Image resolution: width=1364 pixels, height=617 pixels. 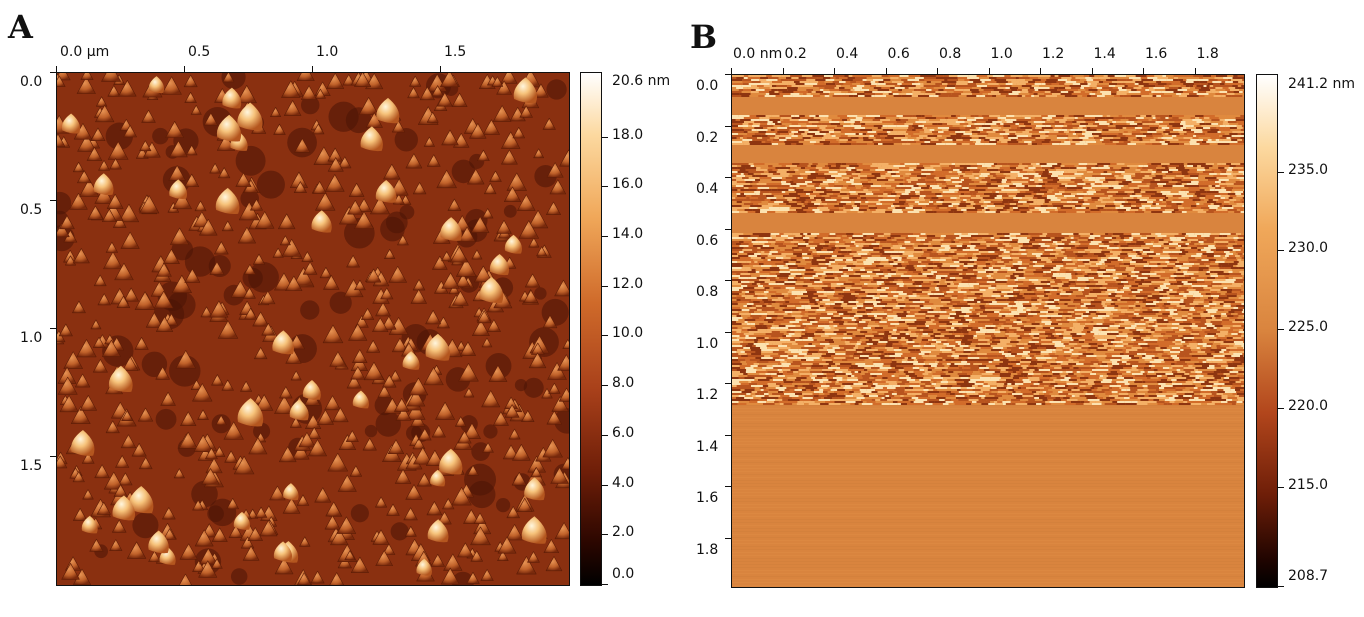 What do you see at coordinates (707, 189) in the screenshot?
I see `panel-b-y-tick-label: 0.4` at bounding box center [707, 189].